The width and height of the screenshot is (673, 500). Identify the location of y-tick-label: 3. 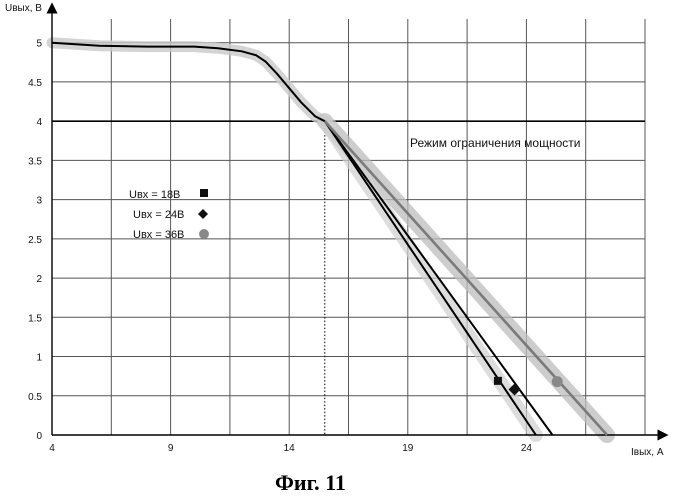
(39, 201).